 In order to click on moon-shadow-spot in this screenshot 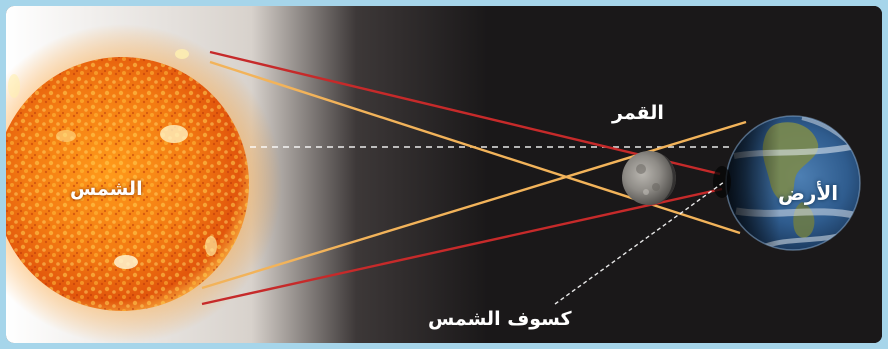, I will do `click(722, 182)`.